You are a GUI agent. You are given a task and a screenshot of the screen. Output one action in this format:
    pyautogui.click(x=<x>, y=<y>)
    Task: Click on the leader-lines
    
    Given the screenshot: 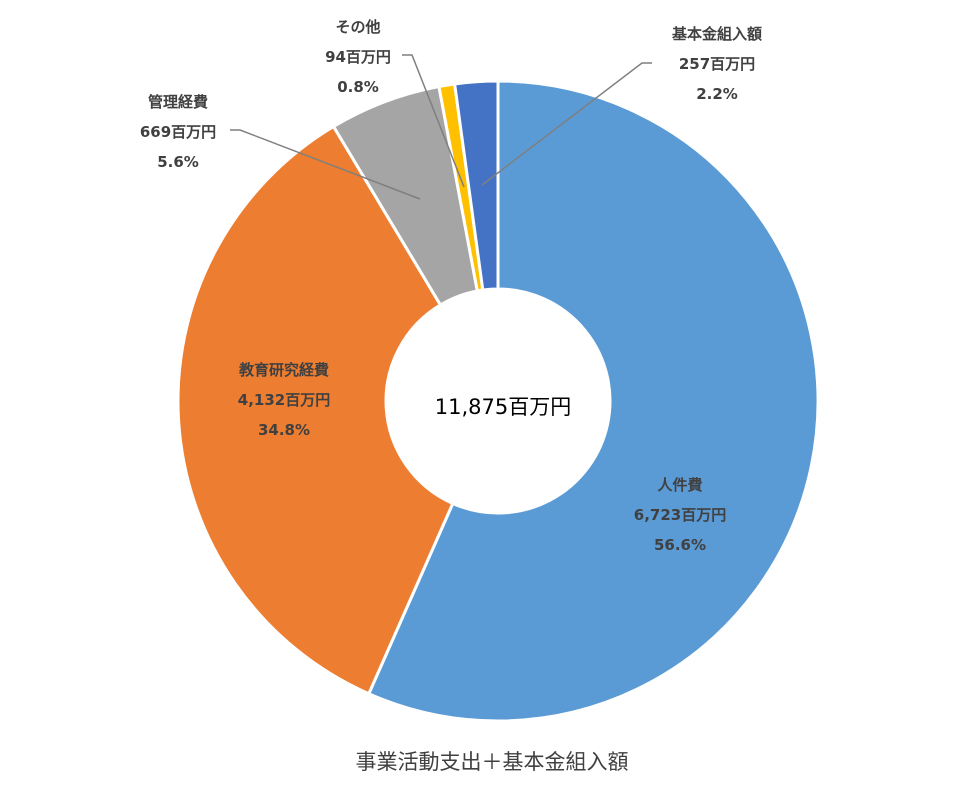 What is the action you would take?
    pyautogui.click(x=441, y=127)
    